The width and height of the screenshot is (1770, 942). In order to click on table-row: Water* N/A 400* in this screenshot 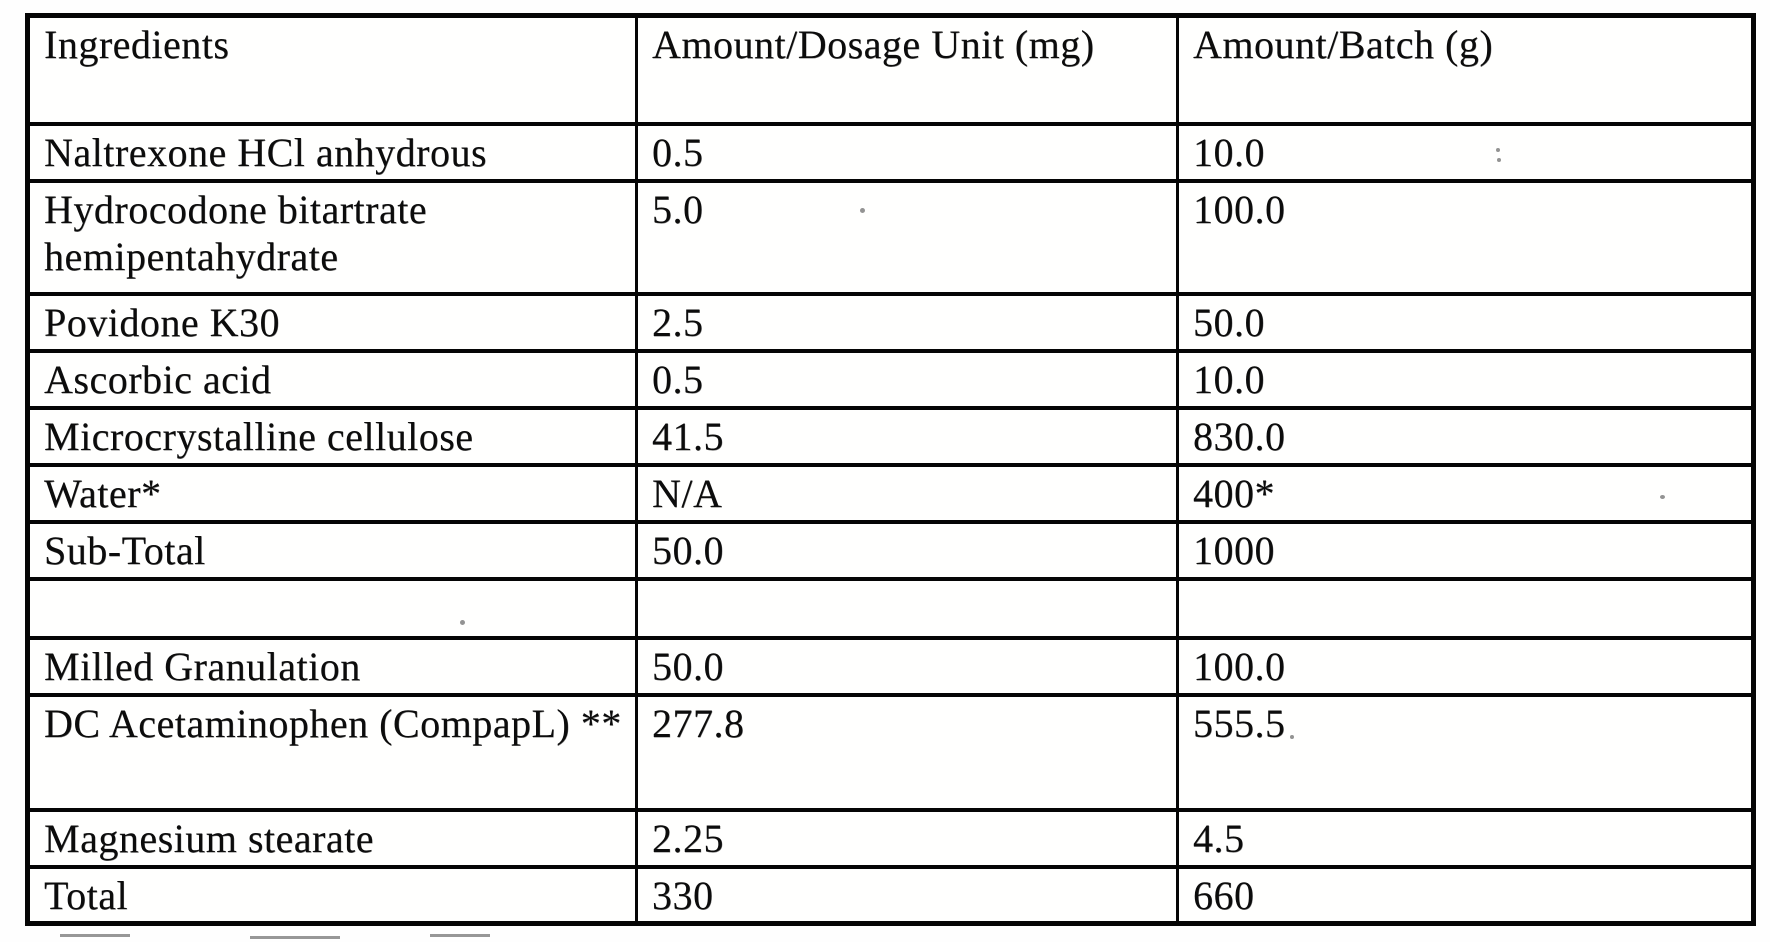, I will do `click(890, 493)`.